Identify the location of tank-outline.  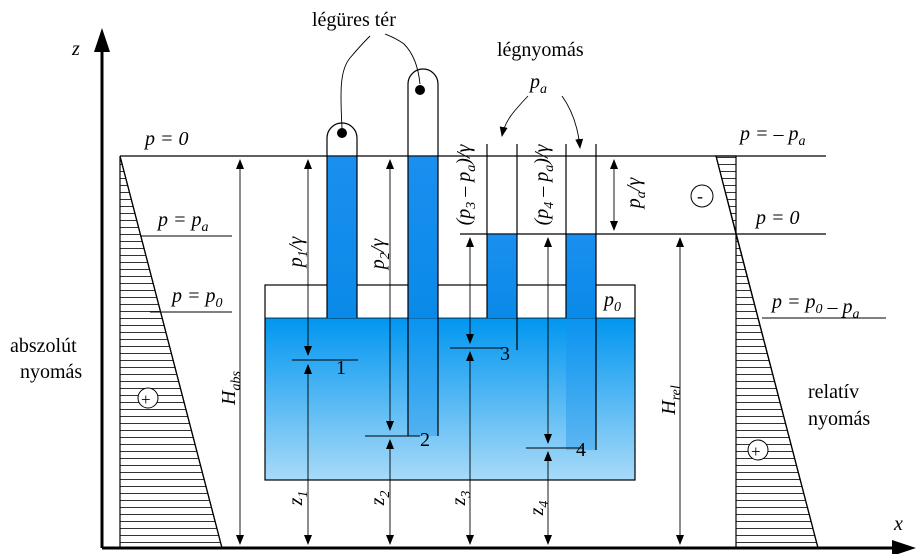
(450, 382).